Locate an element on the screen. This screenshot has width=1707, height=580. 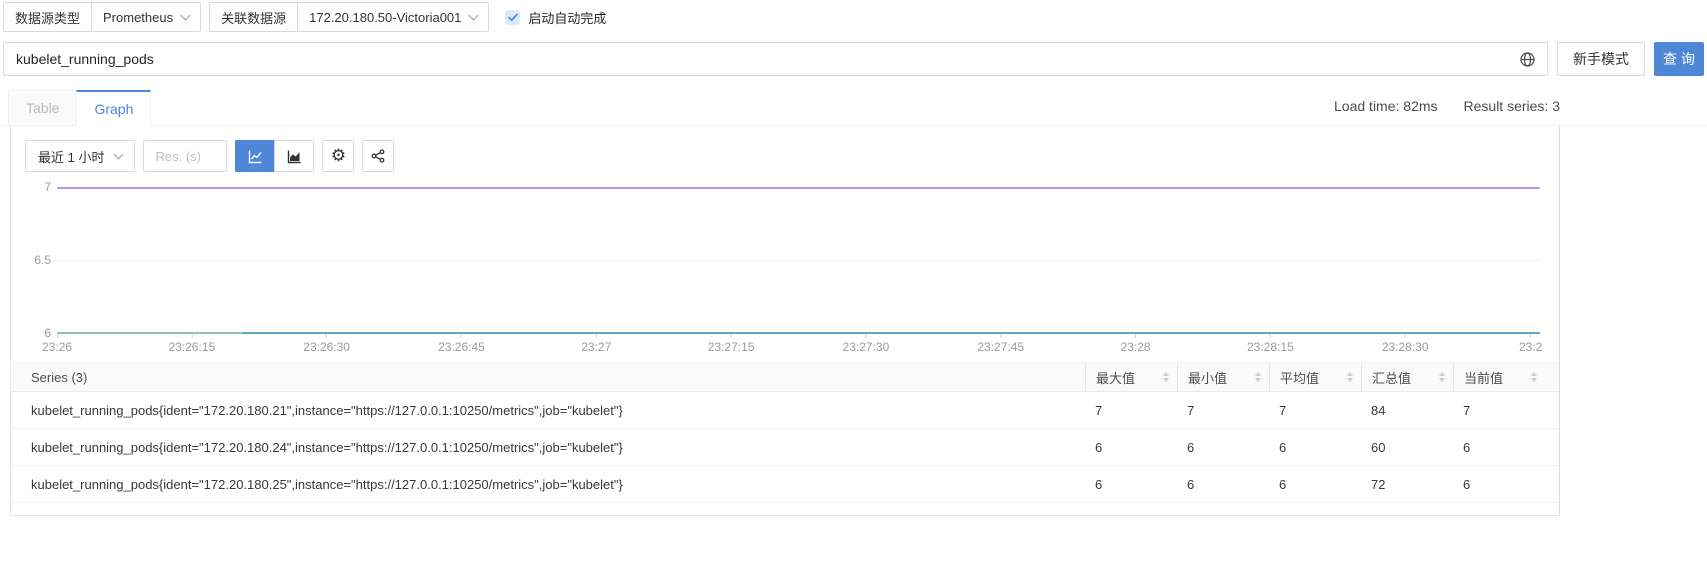
area-chart-button is located at coordinates (294, 156).